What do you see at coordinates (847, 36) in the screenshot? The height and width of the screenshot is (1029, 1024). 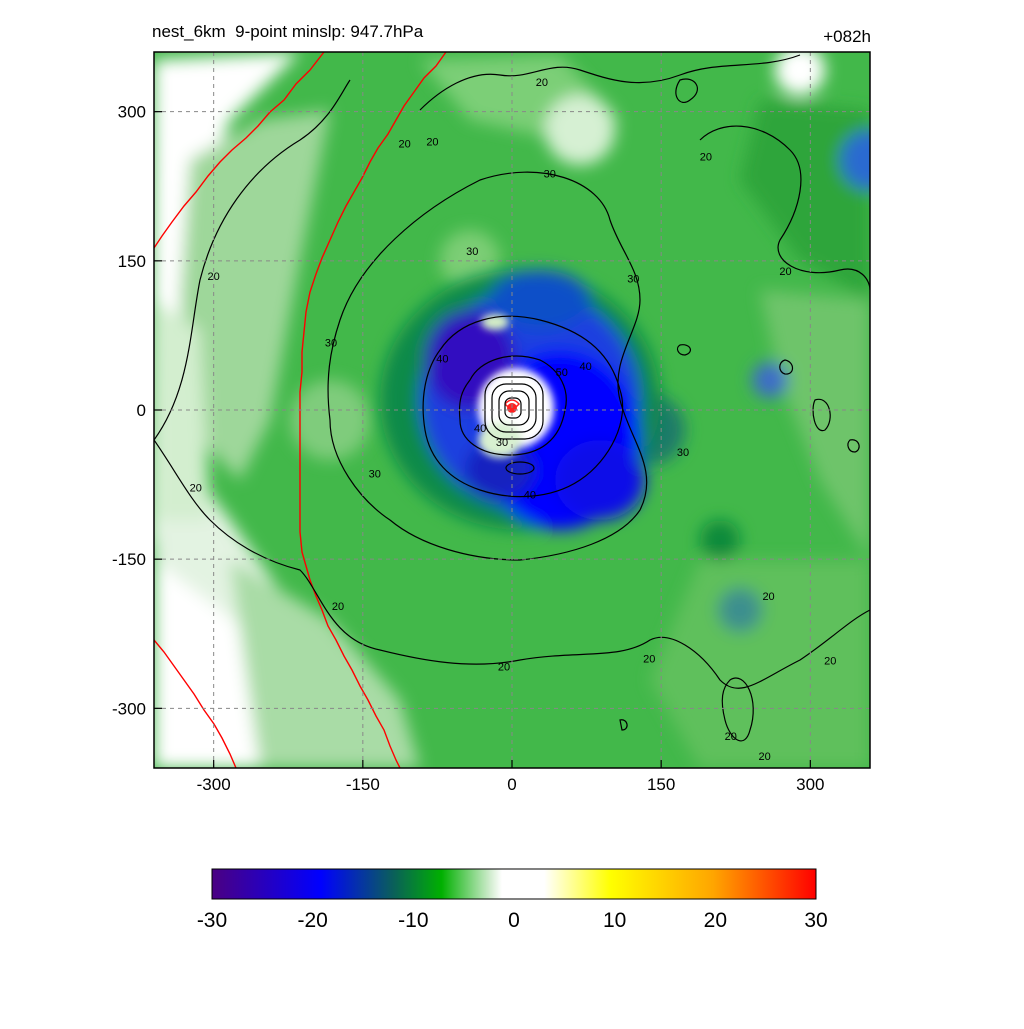 I see `forecast-hour-label: +082h` at bounding box center [847, 36].